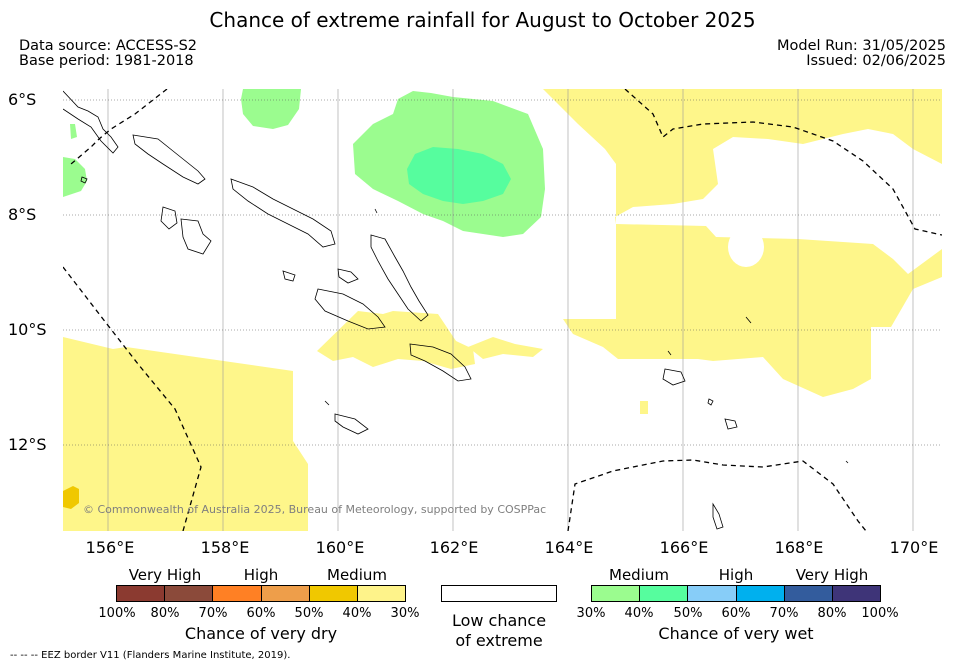  I want to click on dry-category-high: High, so click(261, 575).